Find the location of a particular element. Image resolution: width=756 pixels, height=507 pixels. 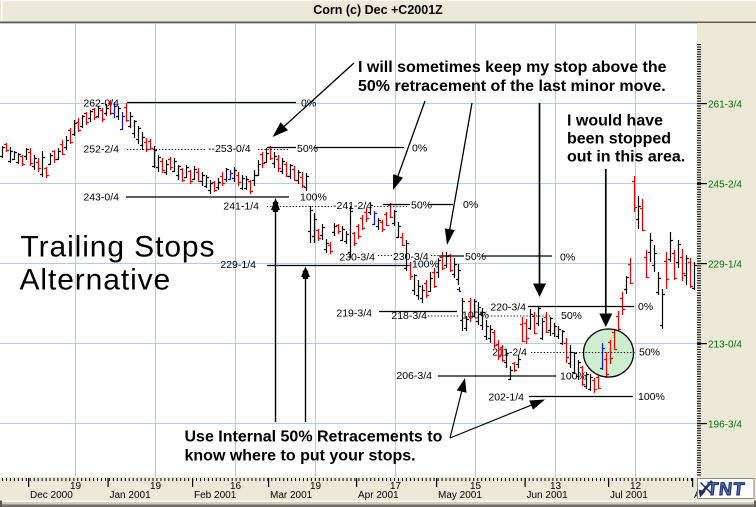

svg-text:Use Internal 50% Retracements: Use Internal 50% Retracements to is located at coordinates (314, 437).